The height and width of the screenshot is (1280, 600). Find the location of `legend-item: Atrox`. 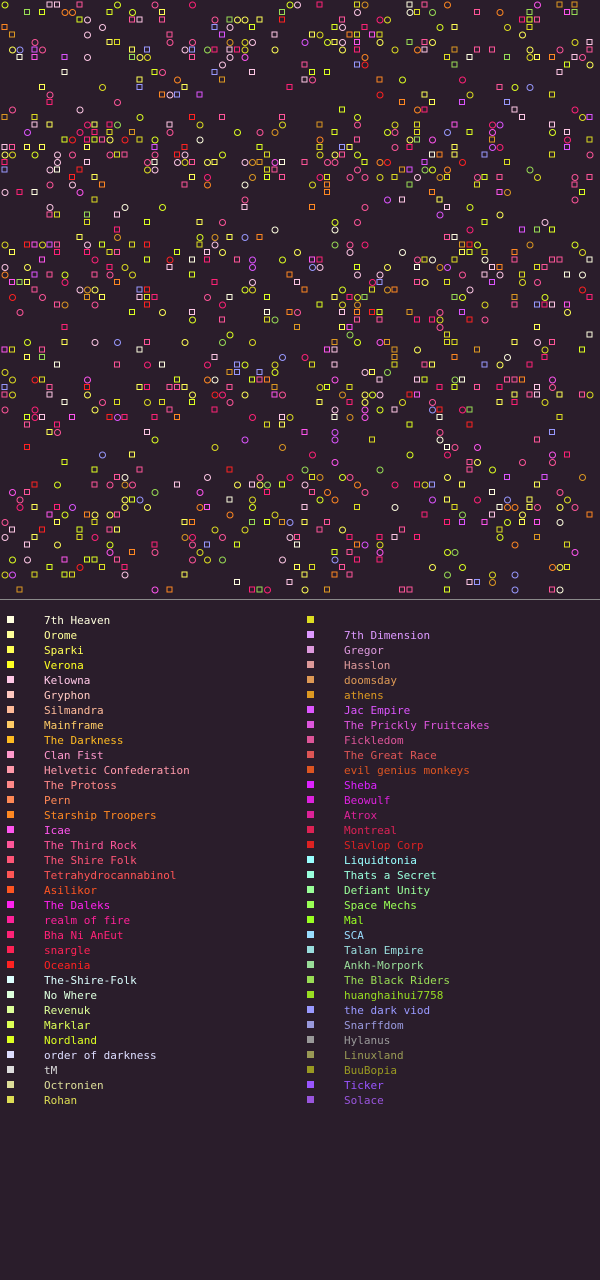

legend-item: Atrox is located at coordinates (450, 816).